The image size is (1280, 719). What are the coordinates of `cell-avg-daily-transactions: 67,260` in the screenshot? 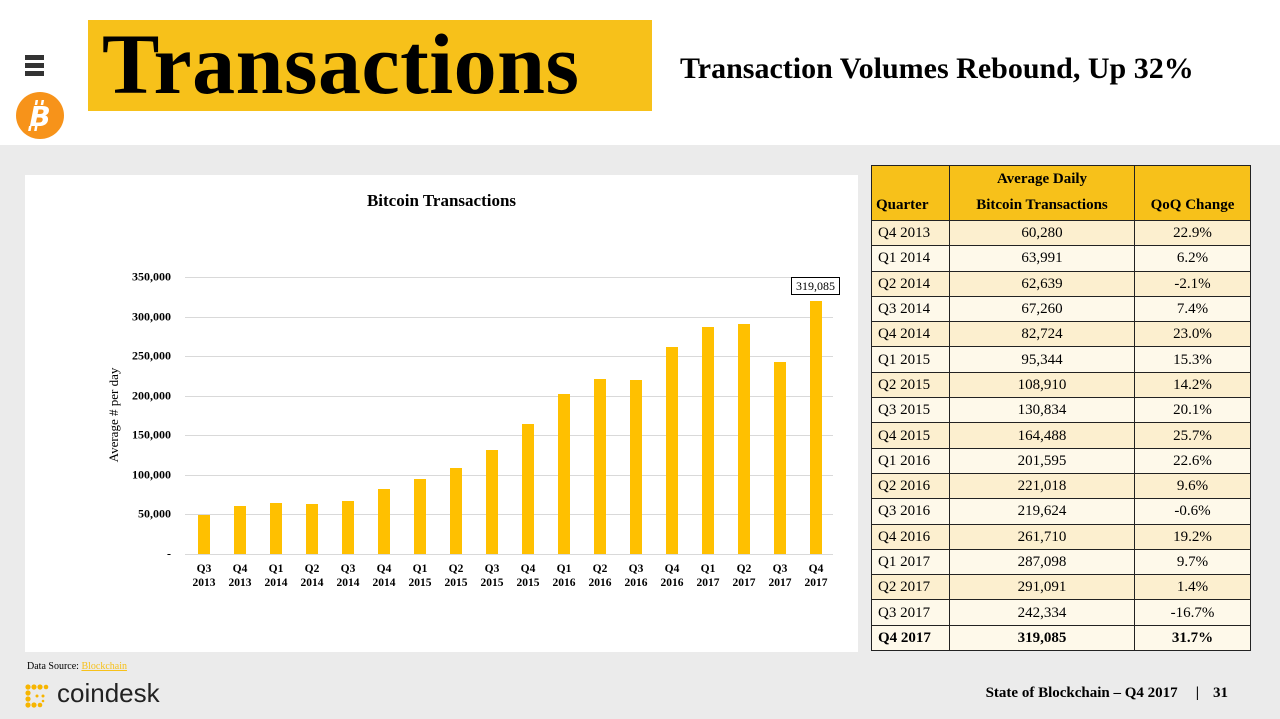 It's located at (1042, 309).